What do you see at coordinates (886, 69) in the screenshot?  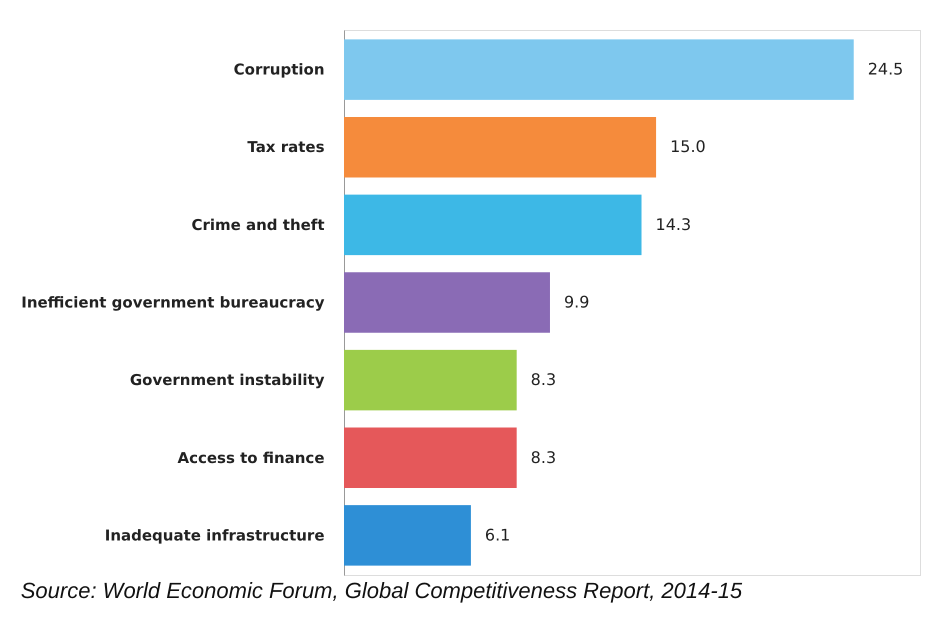 I see `data-label: 24.5` at bounding box center [886, 69].